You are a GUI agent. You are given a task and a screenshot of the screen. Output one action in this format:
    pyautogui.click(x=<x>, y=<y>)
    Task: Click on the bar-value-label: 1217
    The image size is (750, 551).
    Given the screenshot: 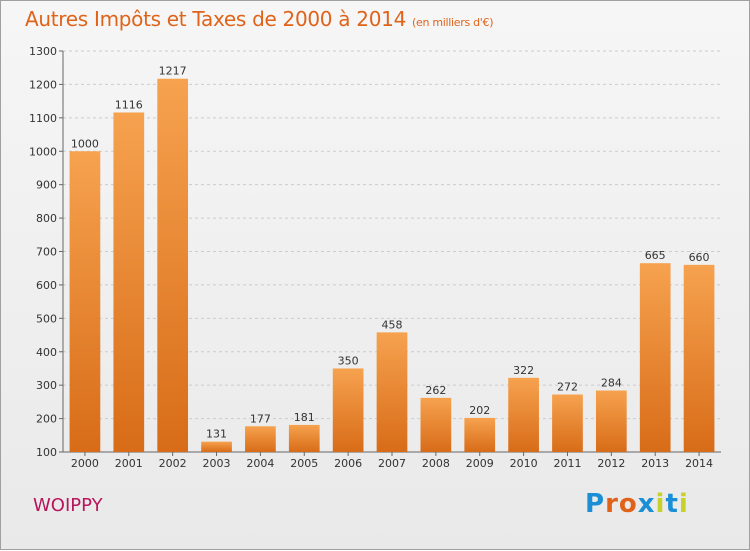 What is the action you would take?
    pyautogui.click(x=173, y=71)
    